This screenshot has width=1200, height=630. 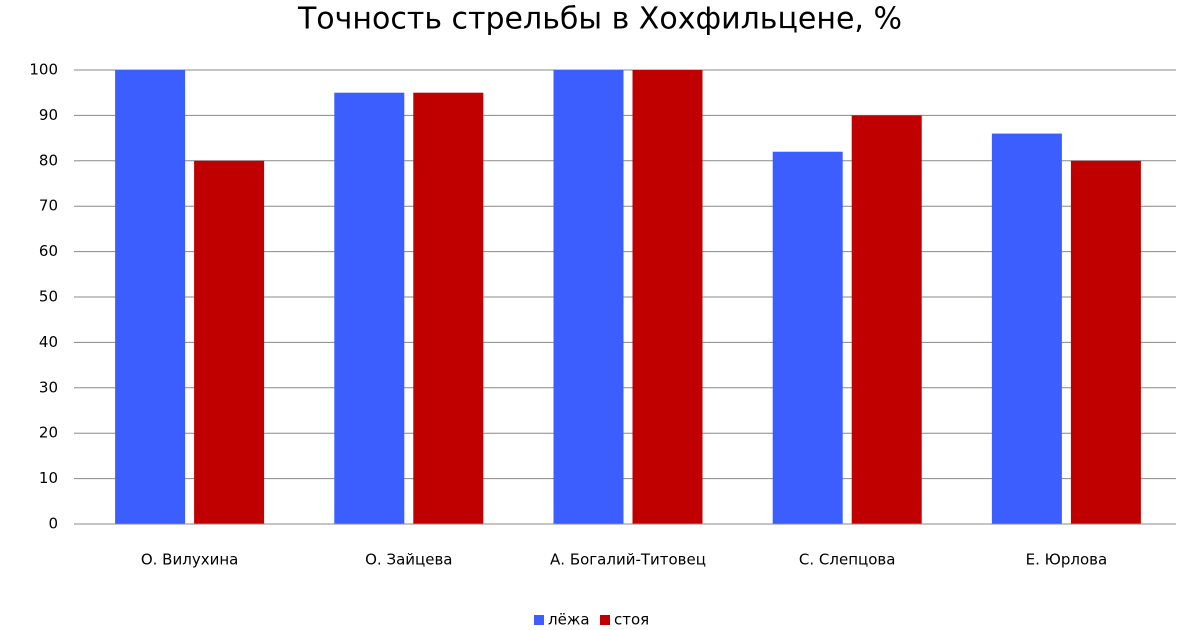 What do you see at coordinates (48, 297) in the screenshot?
I see `y-tick-label: 50` at bounding box center [48, 297].